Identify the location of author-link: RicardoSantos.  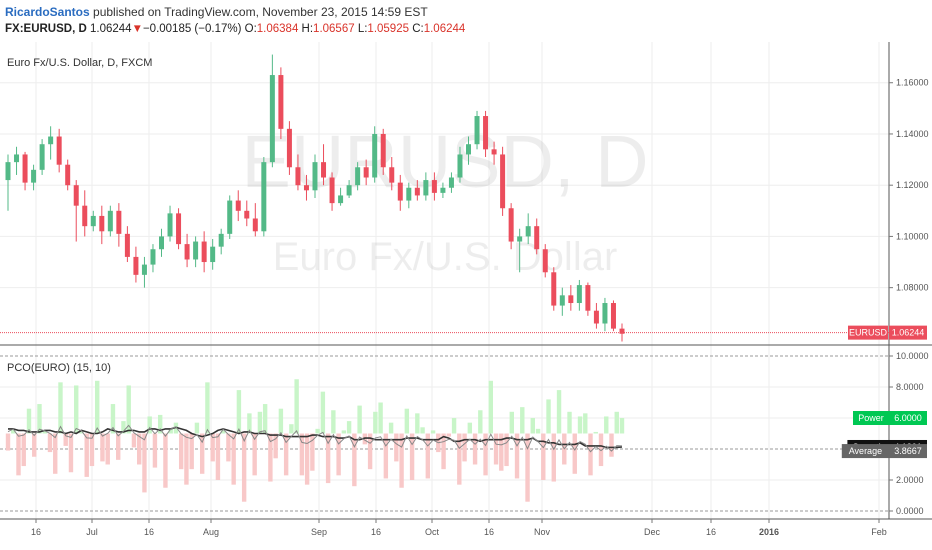
(47, 12).